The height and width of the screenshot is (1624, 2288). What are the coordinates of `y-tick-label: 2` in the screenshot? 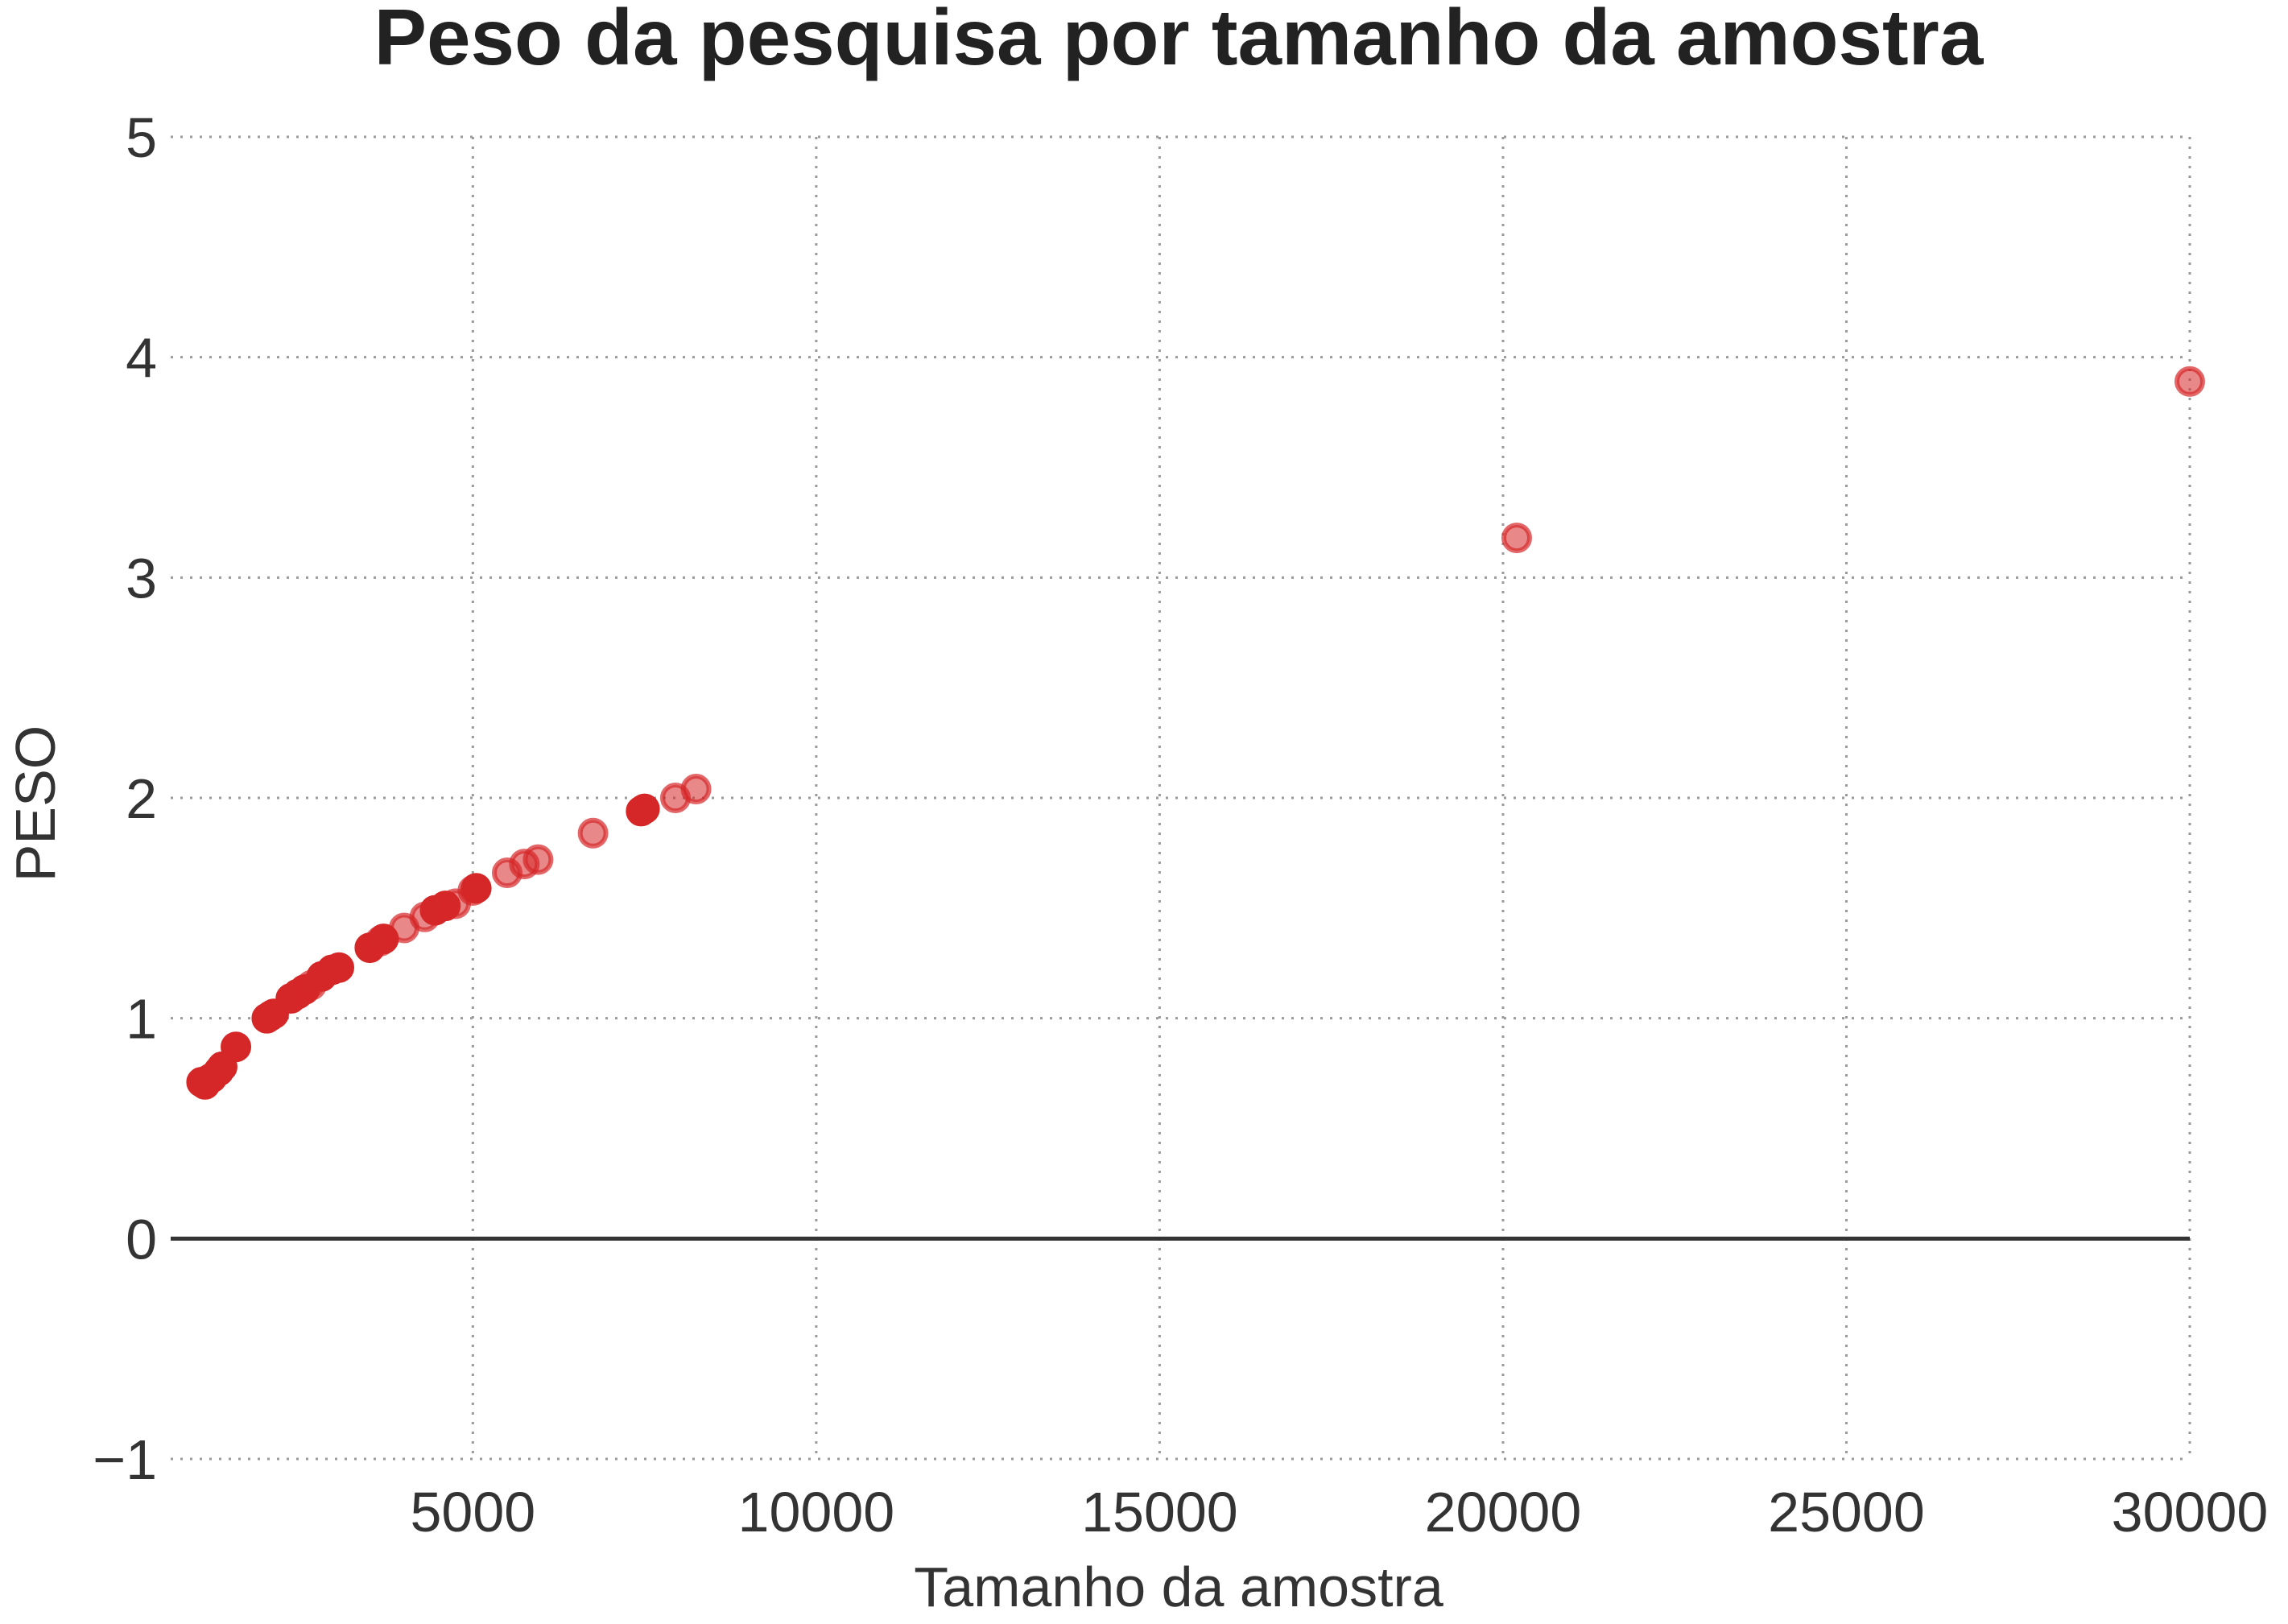 It's located at (141, 798).